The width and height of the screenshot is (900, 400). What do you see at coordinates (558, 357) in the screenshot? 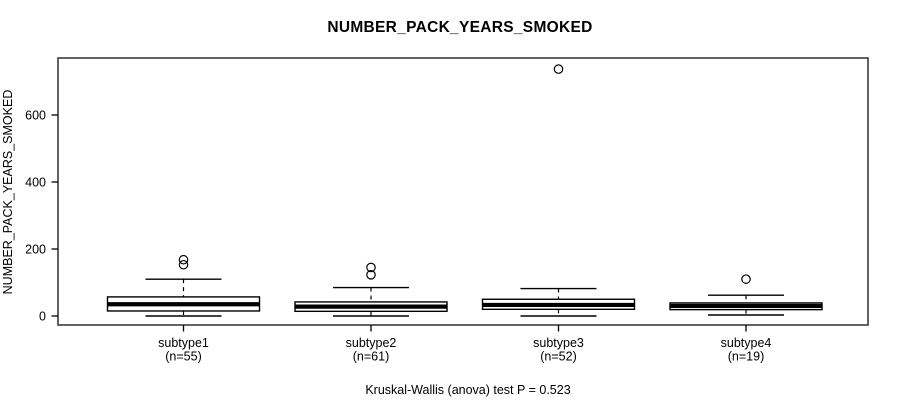
I see `x-tick-count-label: (n=52)` at bounding box center [558, 357].